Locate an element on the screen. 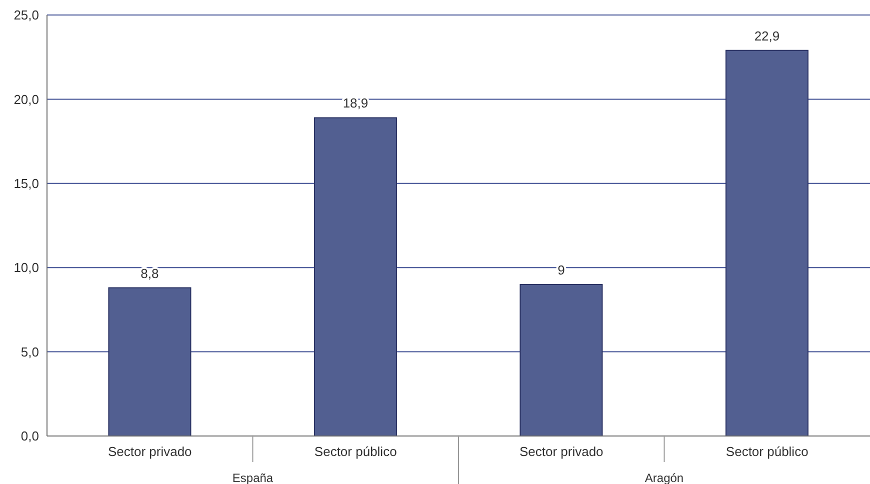  y-tick-label: 10,0 is located at coordinates (26, 268).